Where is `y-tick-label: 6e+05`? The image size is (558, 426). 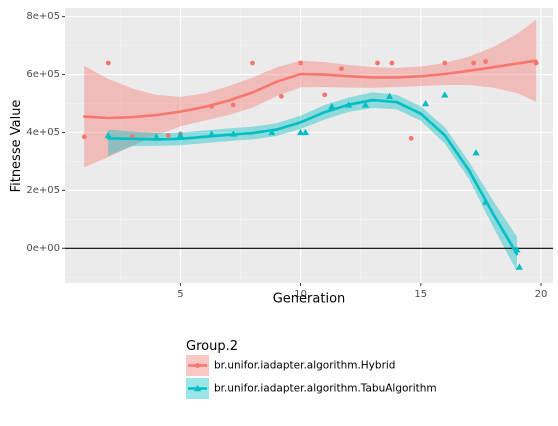
y-tick-label: 6e+05 is located at coordinates (43, 74).